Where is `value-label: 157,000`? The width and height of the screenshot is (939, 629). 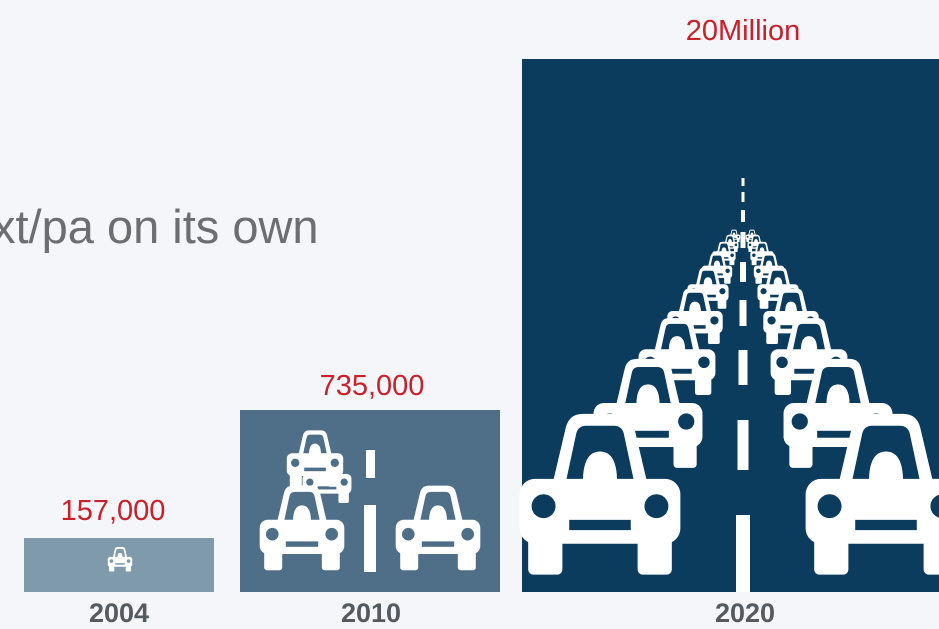
value-label: 157,000 is located at coordinates (113, 511).